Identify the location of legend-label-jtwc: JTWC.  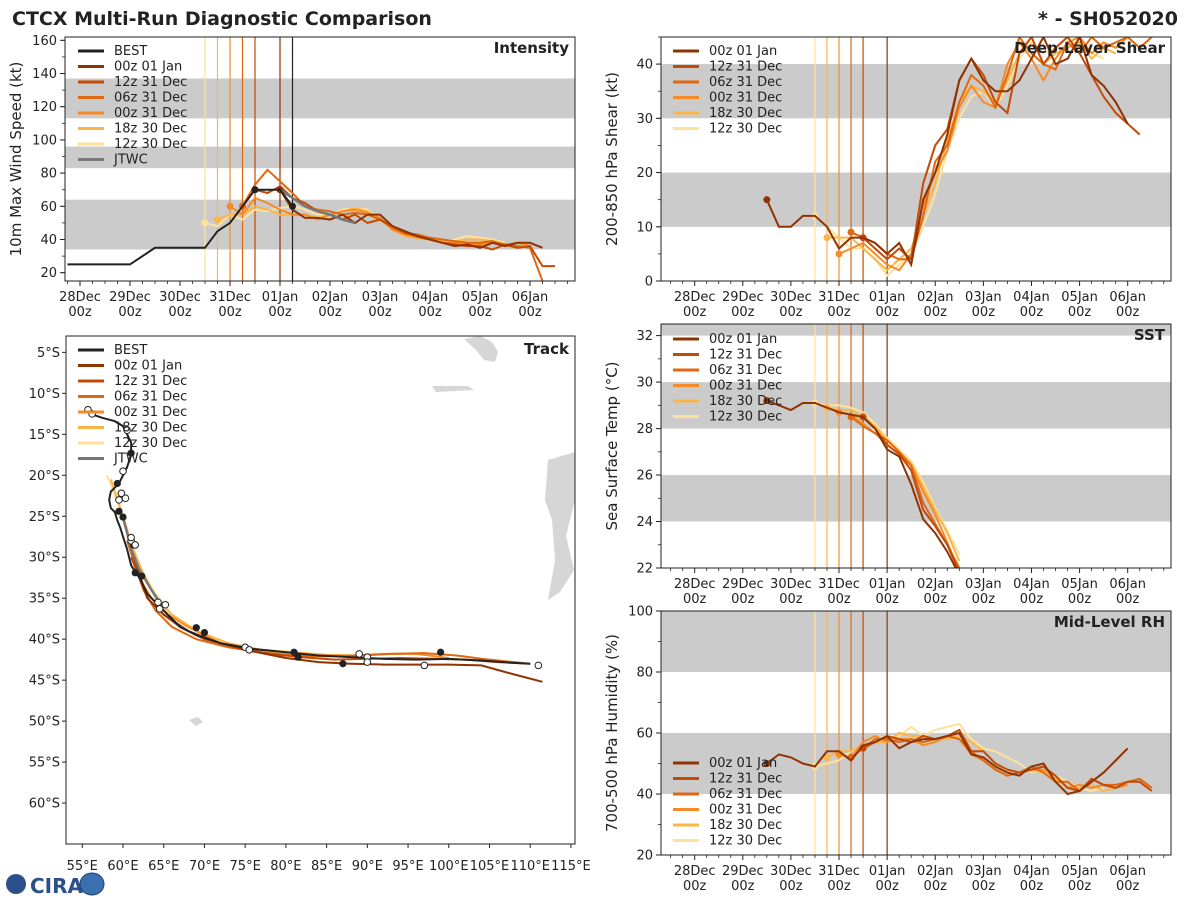
(130, 160).